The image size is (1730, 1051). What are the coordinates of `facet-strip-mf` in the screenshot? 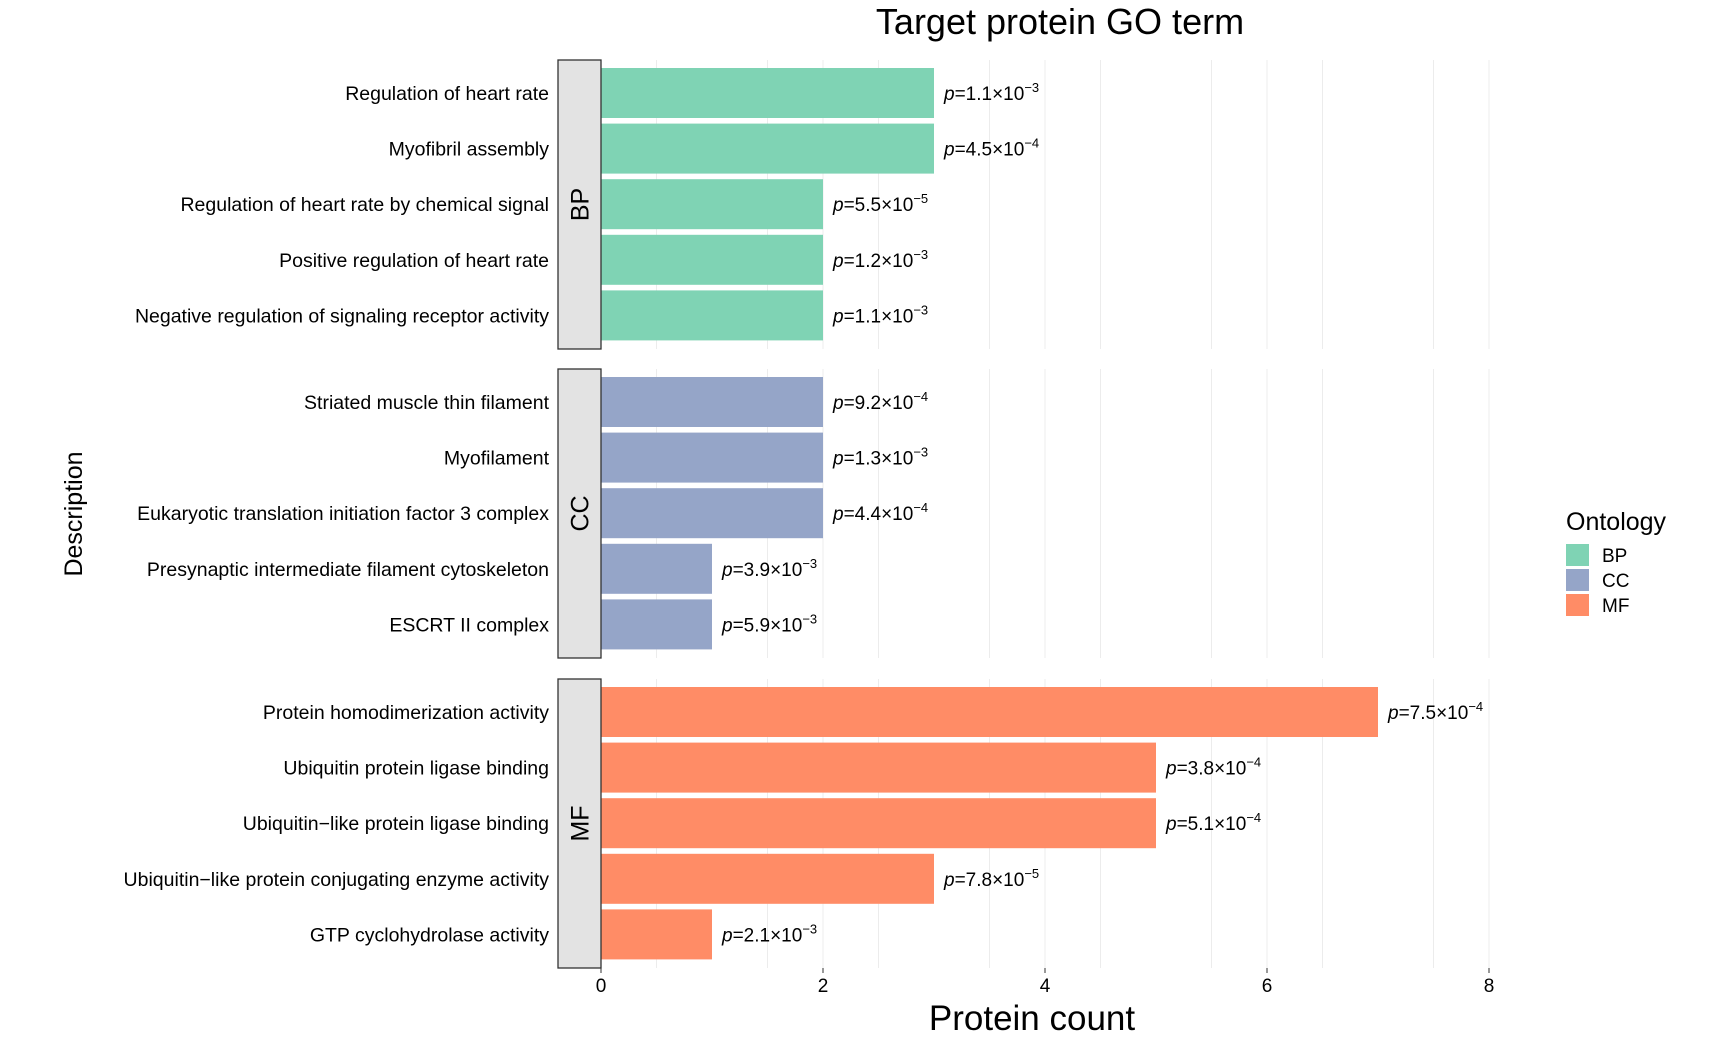 It's located at (579, 823).